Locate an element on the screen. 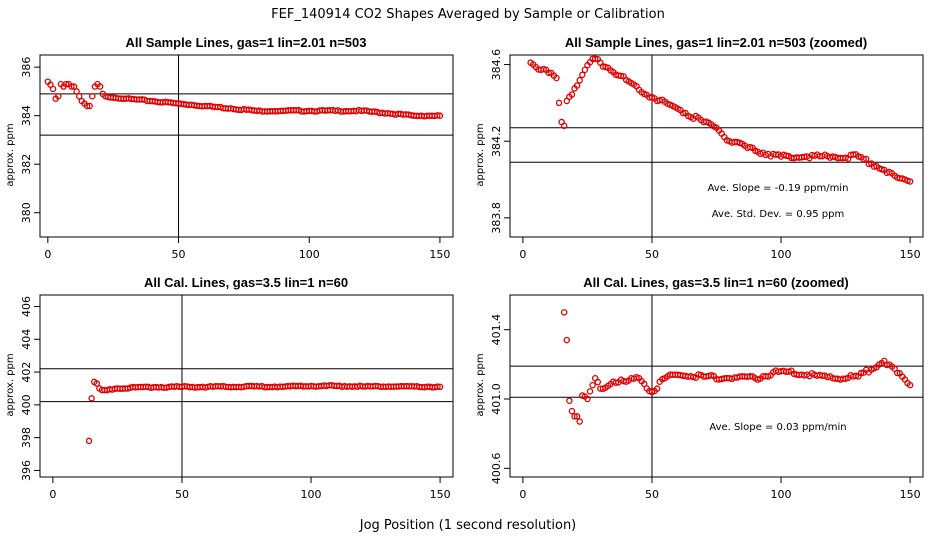 The width and height of the screenshot is (936, 540). annotation-sample-slope: Ave. Slope = -0.19 ppm/min is located at coordinates (778, 188).